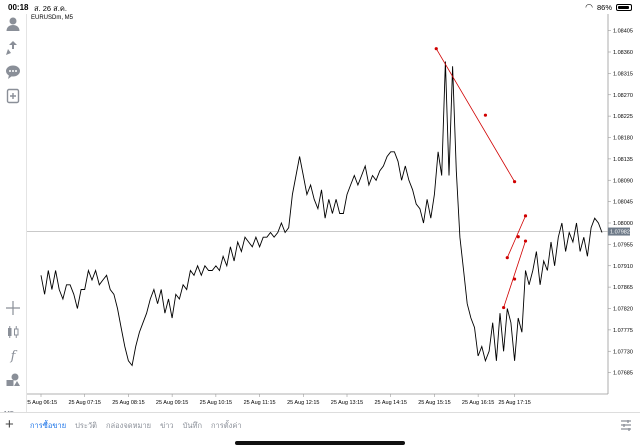 The width and height of the screenshot is (640, 447). I want to click on status-date: ส. 26 ส.ค., so click(50, 8).